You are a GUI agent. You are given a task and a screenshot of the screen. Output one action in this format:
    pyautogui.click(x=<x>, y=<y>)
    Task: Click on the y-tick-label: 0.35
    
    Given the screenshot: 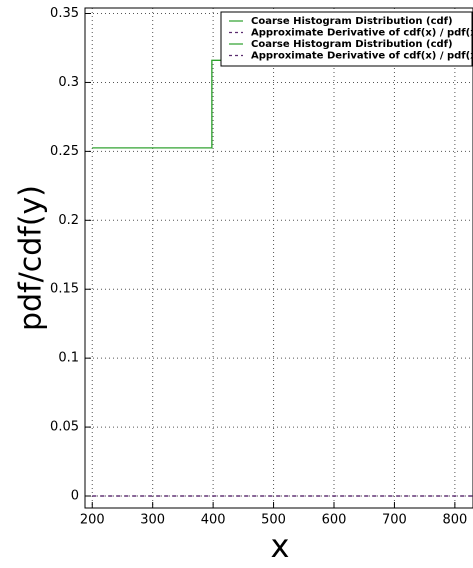 What is the action you would take?
    pyautogui.click(x=64, y=13)
    